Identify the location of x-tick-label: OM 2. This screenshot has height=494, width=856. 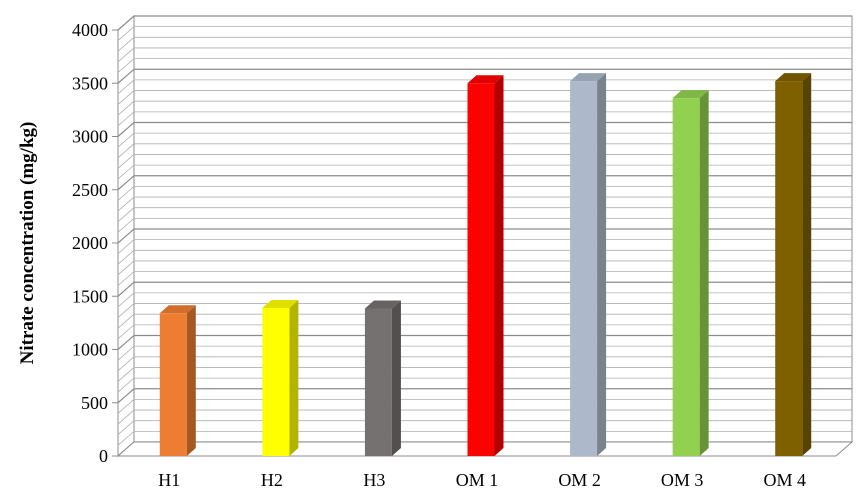
(579, 480).